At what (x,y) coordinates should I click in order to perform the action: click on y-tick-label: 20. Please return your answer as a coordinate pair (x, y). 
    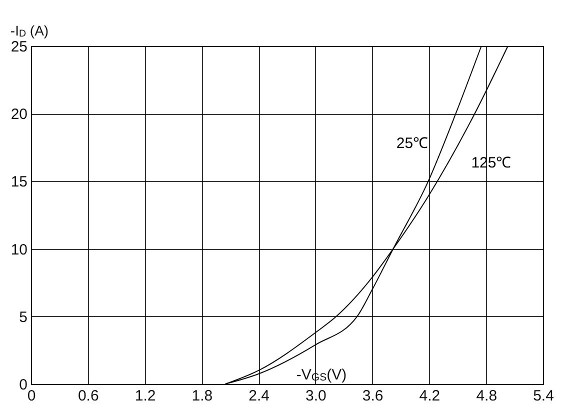
    Looking at the image, I should click on (19, 115).